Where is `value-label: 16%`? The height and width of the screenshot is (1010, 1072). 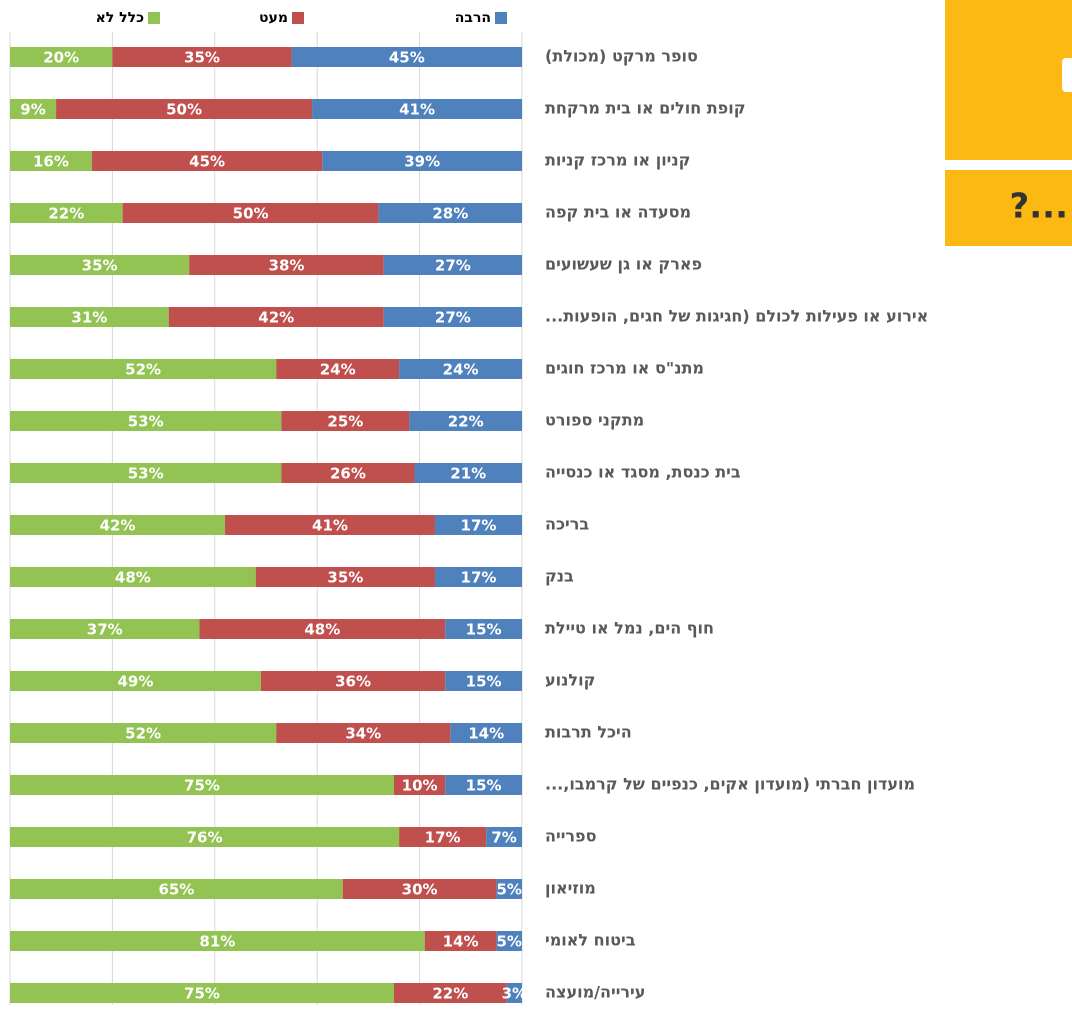
value-label: 16% is located at coordinates (51, 162).